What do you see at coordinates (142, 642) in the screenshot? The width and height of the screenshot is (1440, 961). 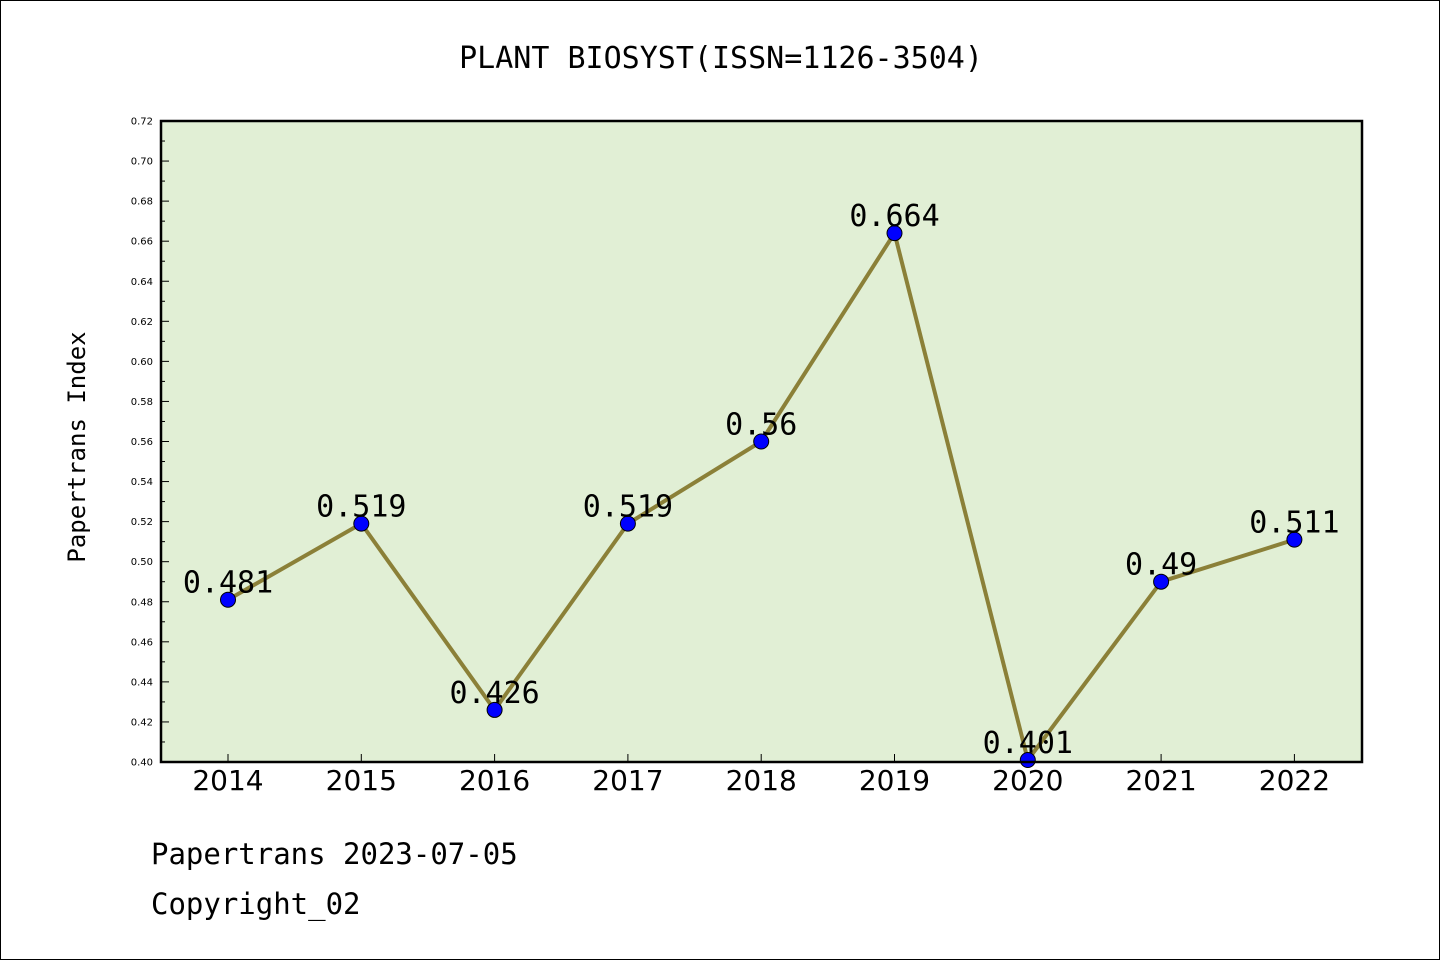 I see `y-tick-label: 0.46` at bounding box center [142, 642].